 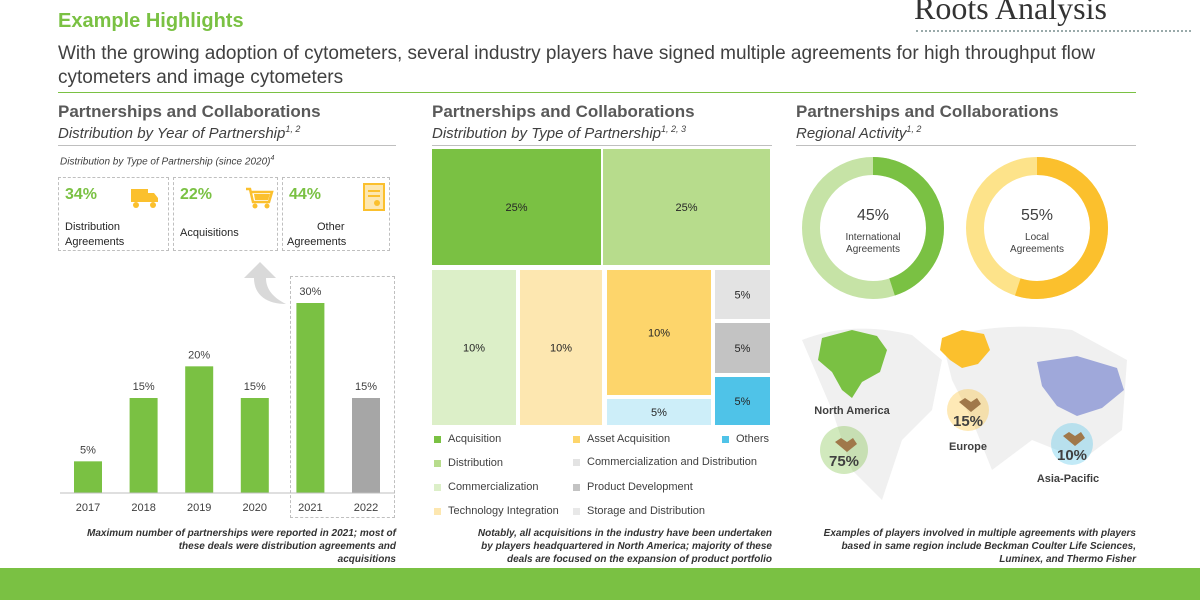 What do you see at coordinates (629, 439) in the screenshot?
I see `legend-label: Asset Acquisition` at bounding box center [629, 439].